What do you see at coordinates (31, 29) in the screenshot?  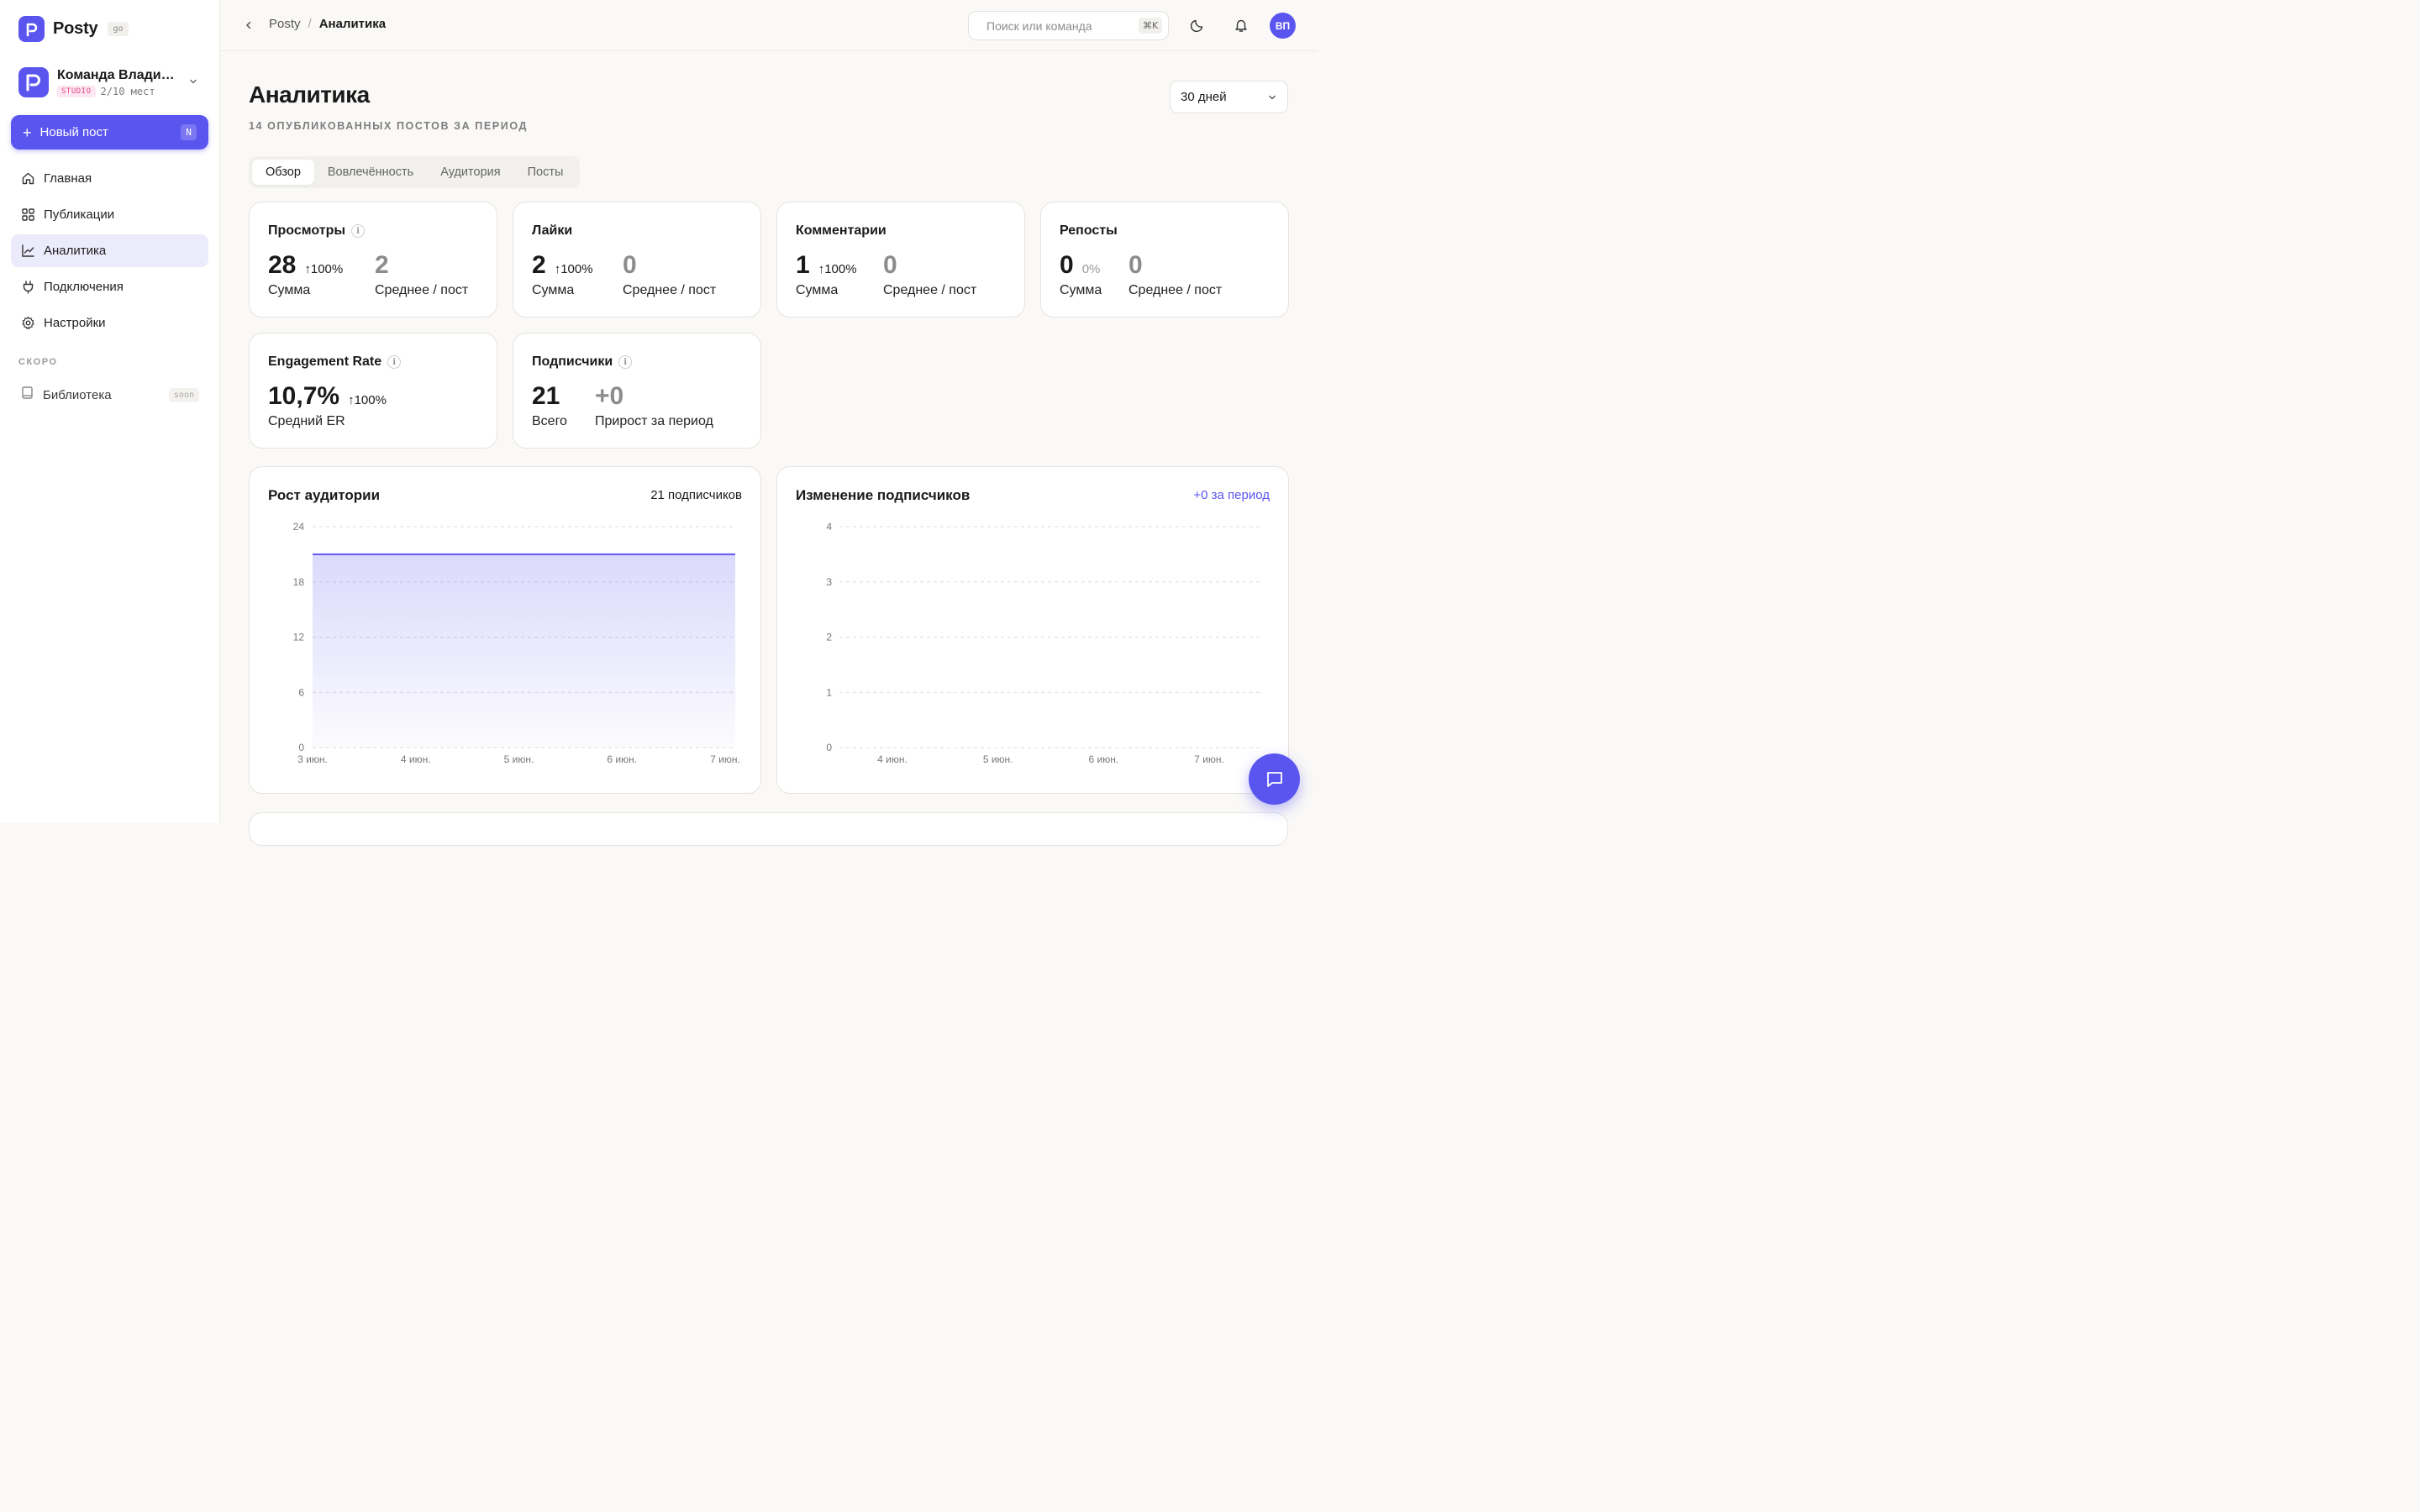 I see `posty-logo-icon` at bounding box center [31, 29].